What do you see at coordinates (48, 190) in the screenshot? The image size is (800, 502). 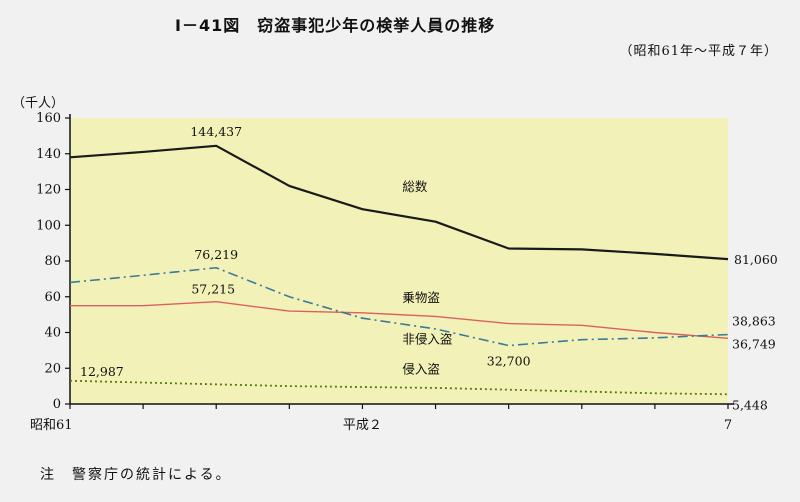 I see `y-tick-label: 120` at bounding box center [48, 190].